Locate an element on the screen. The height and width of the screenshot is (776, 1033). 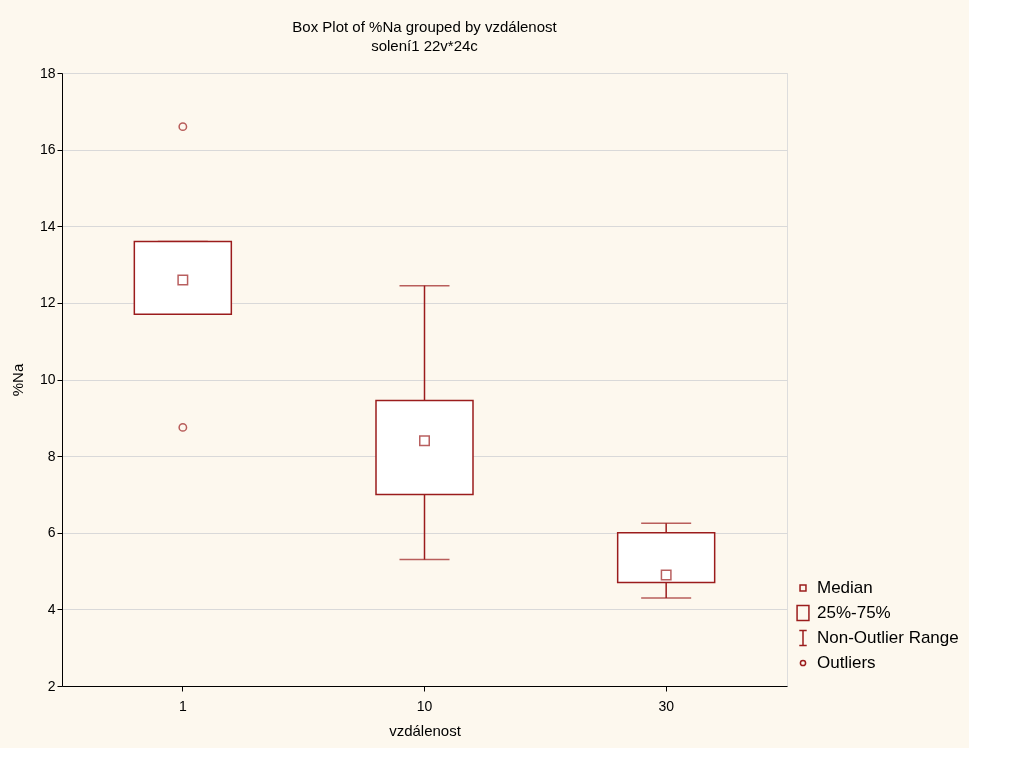
text: 25%-75% is located at coordinates (854, 612).